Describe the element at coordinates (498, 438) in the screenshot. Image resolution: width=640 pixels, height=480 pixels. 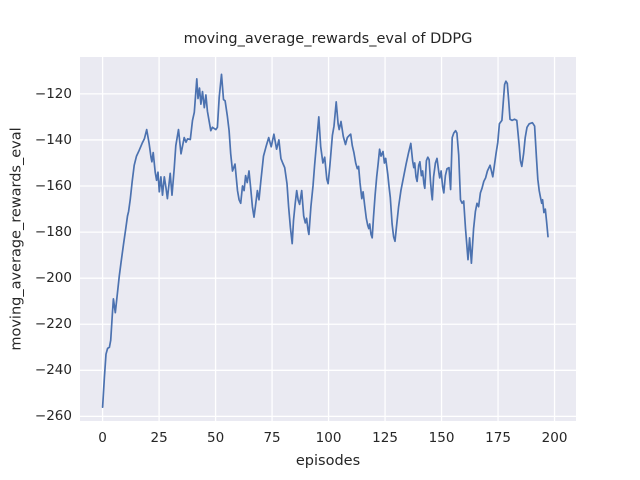
I see `x-tick-label: 175` at that location.